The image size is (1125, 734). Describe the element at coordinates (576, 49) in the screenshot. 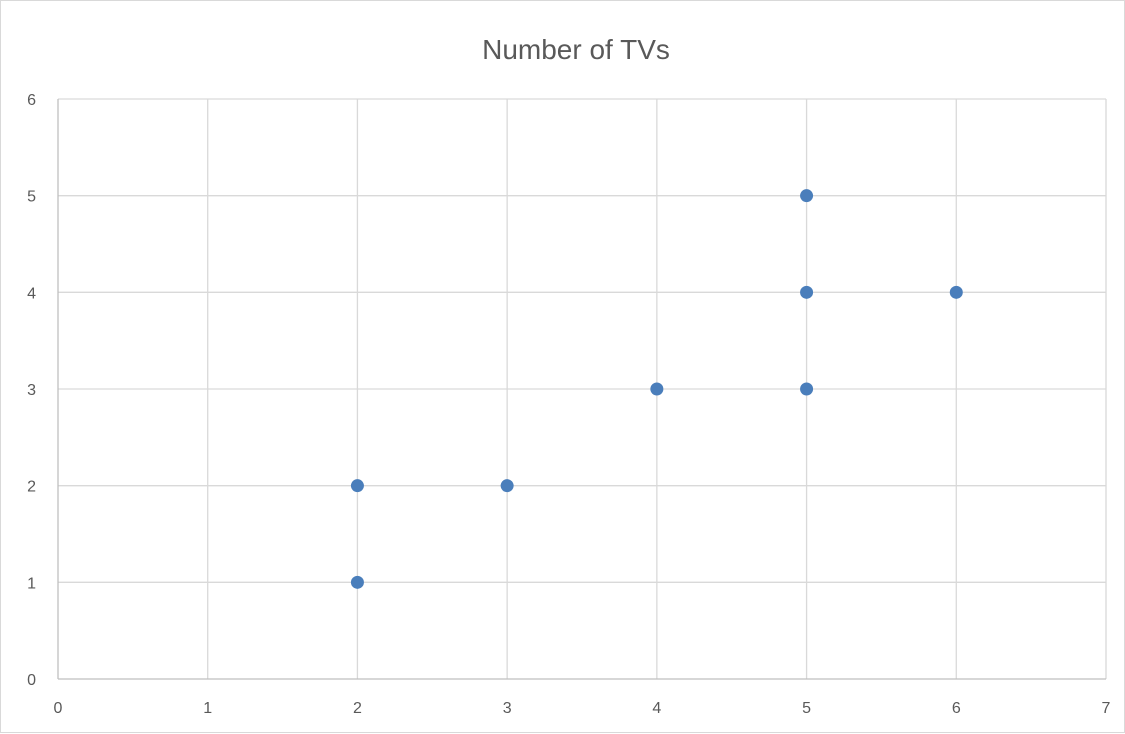

I see `chart-title: Number of TVs` at that location.